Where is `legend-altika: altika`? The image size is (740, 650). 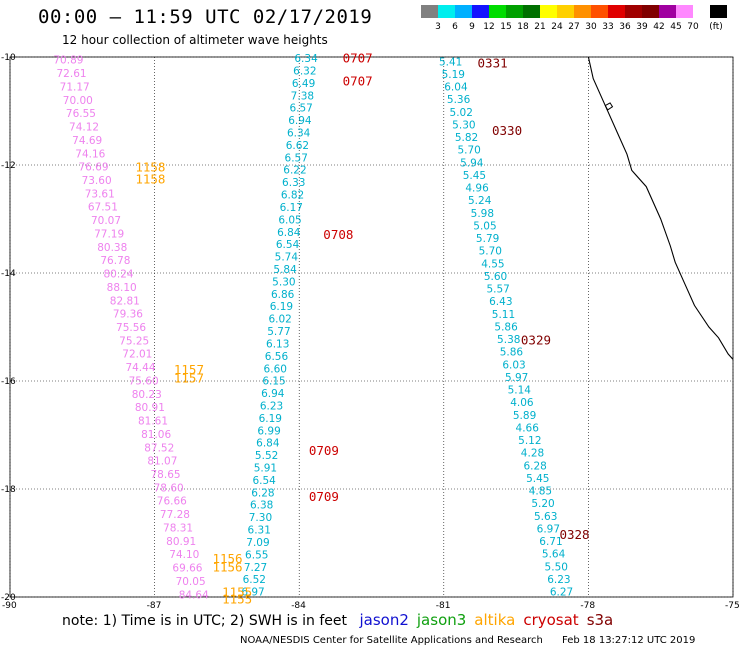 legend-altika: altika is located at coordinates (495, 620).